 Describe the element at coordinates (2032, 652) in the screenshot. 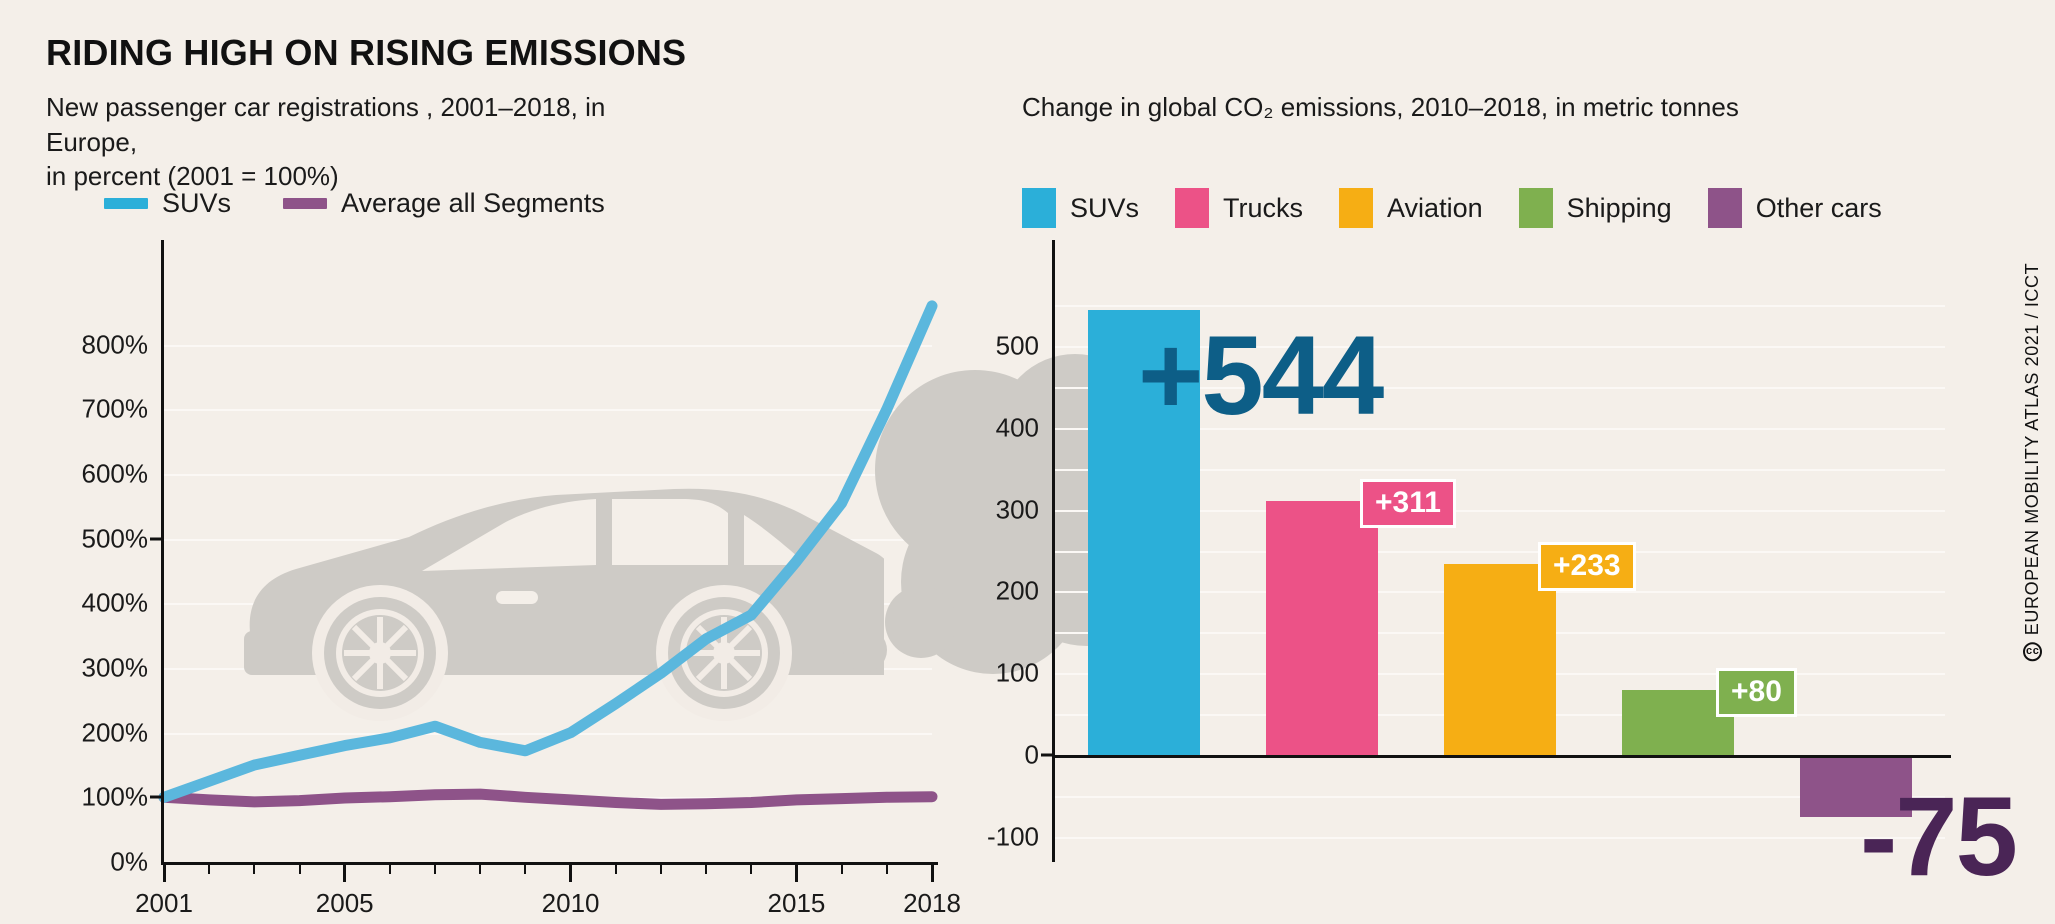

I see `creative-commons-icon: cc` at that location.